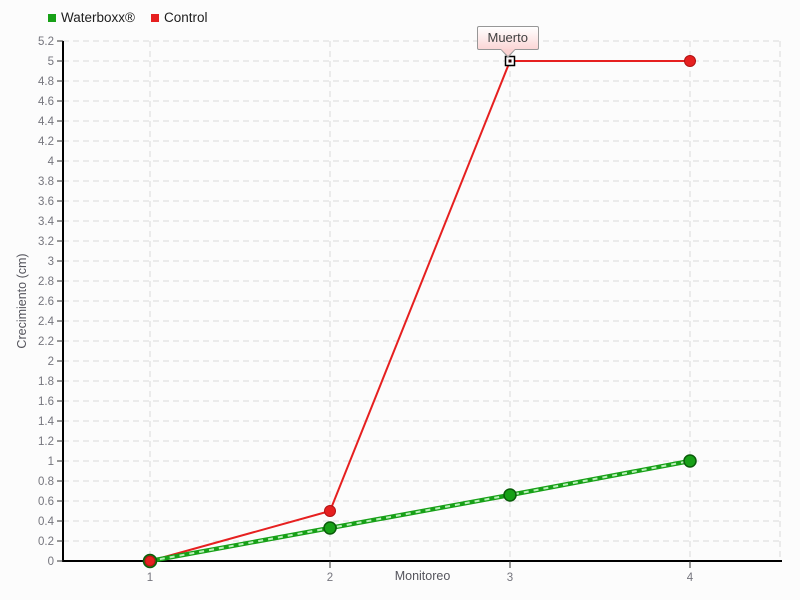 The width and height of the screenshot is (800, 600). Describe the element at coordinates (46, 522) in the screenshot. I see `svg-text: 0.4` at that location.